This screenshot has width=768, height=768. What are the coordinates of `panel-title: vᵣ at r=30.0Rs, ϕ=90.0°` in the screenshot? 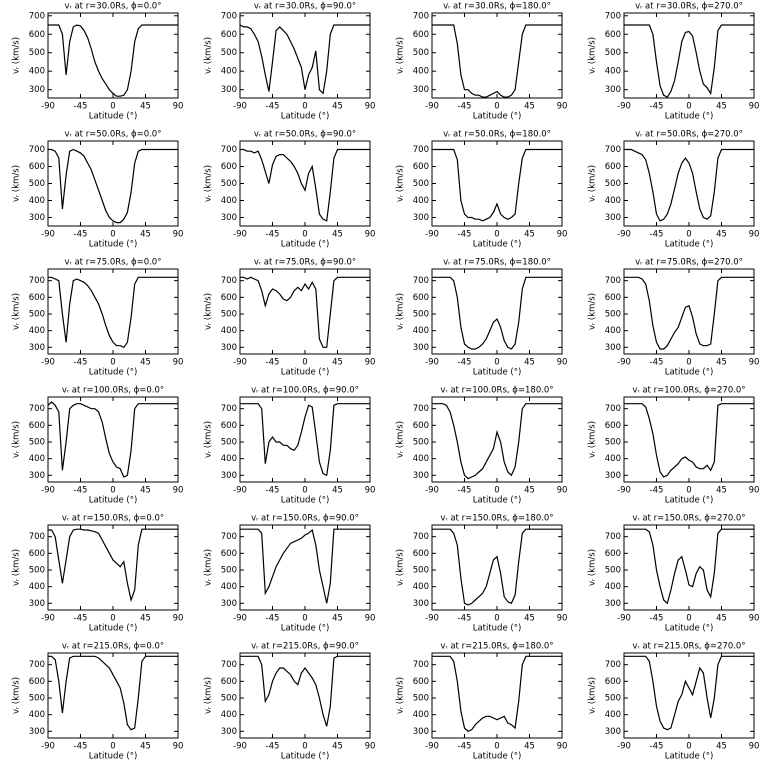 It's located at (305, 7).